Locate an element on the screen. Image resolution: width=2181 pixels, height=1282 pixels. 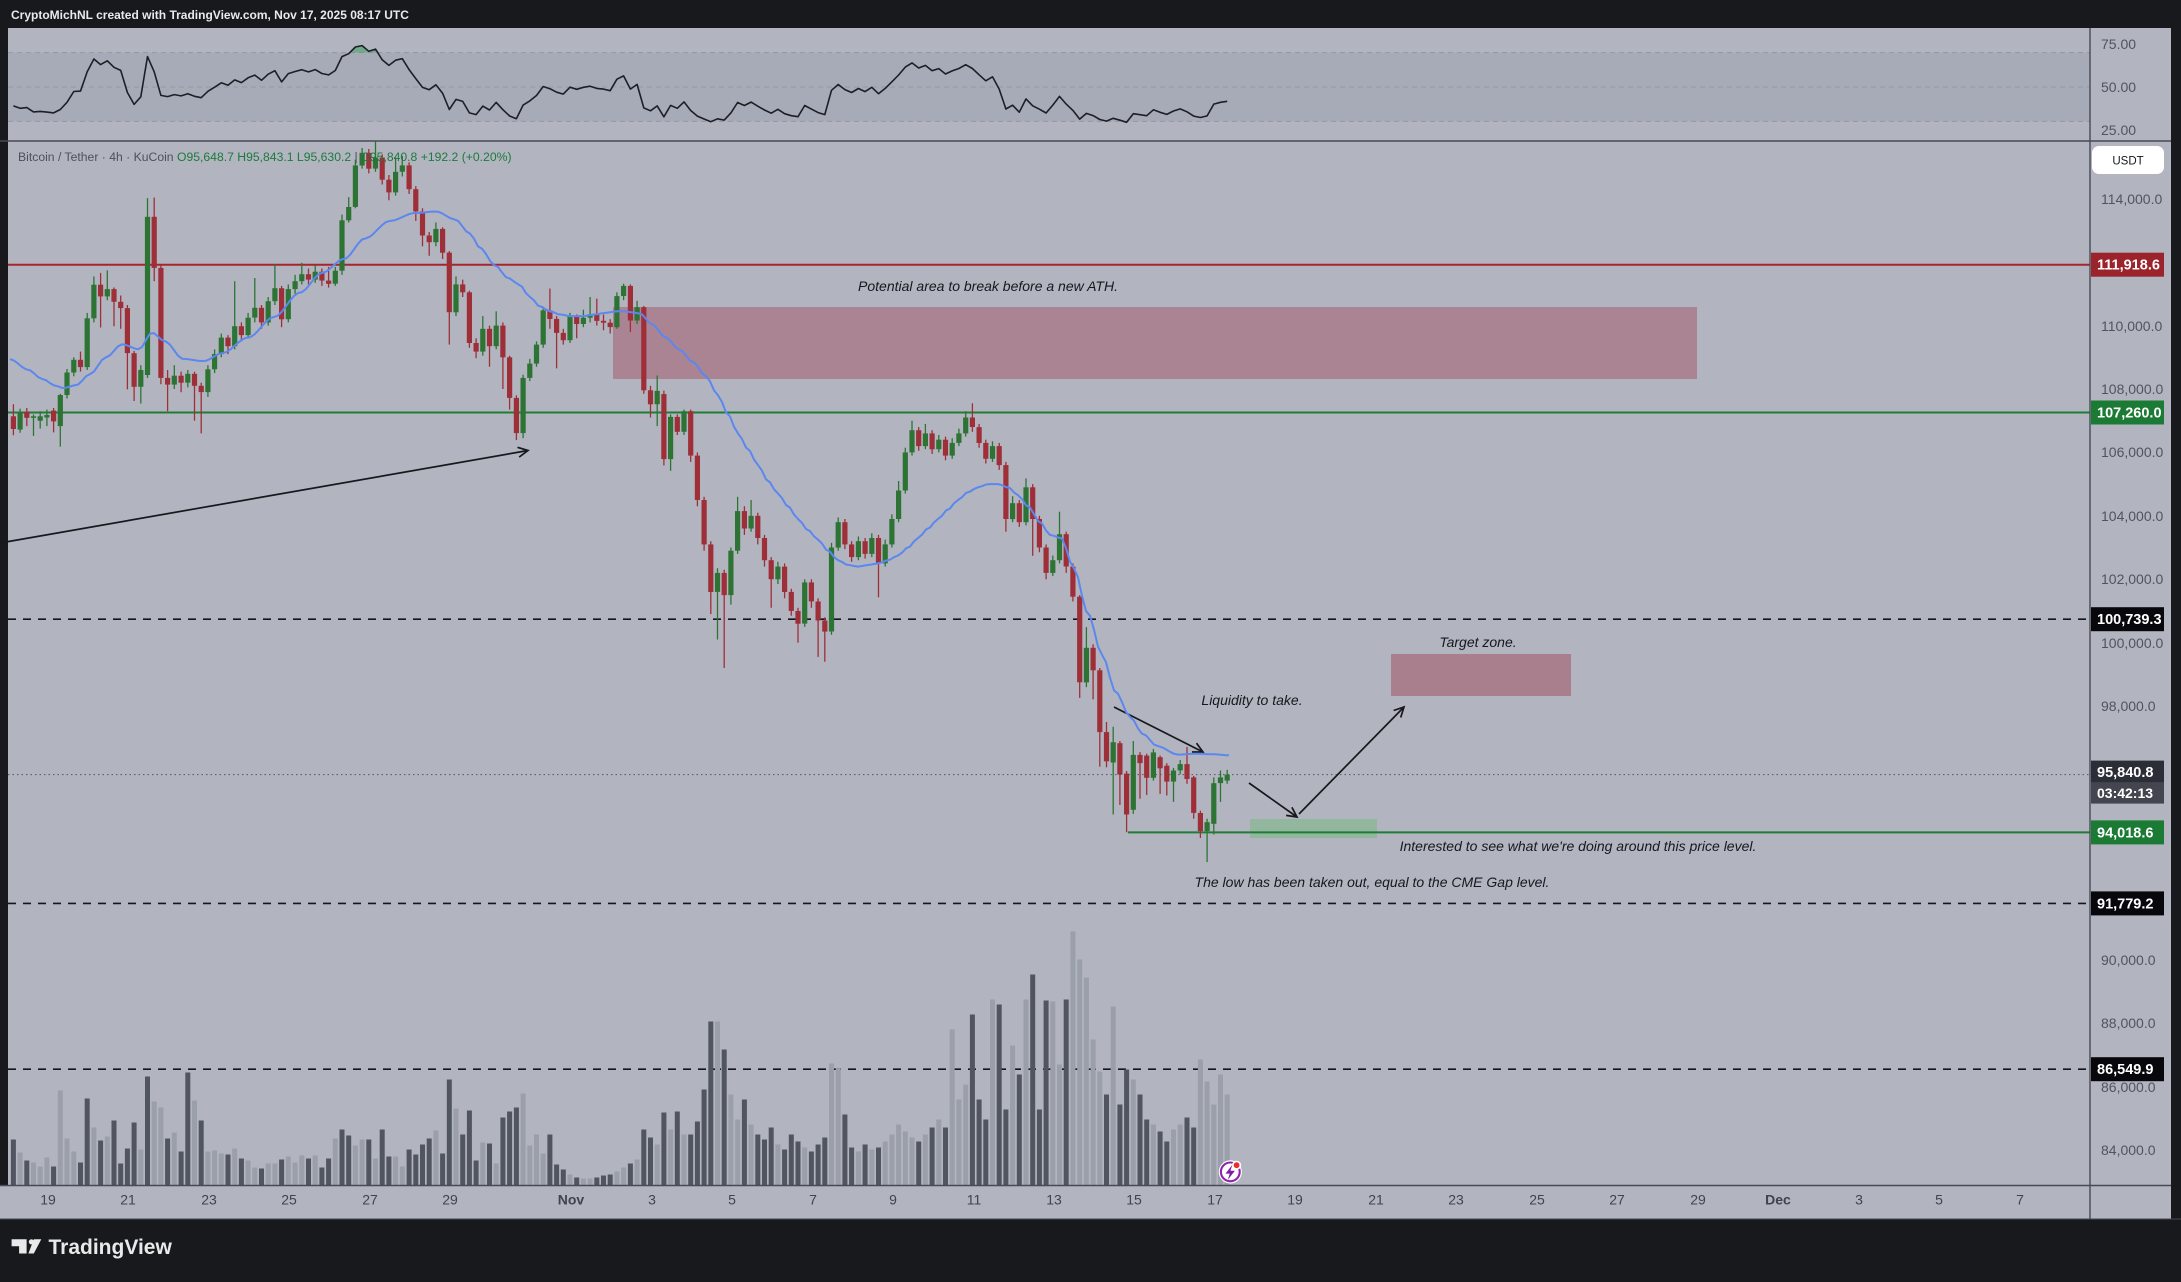
svg-text: 110,000.0 is located at coordinates (2131, 326).